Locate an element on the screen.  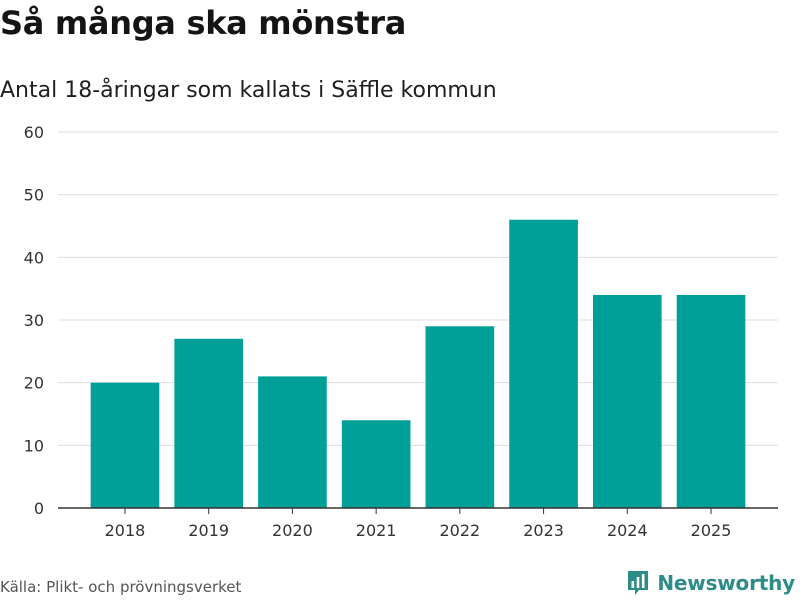
bar-2019 is located at coordinates (209, 423).